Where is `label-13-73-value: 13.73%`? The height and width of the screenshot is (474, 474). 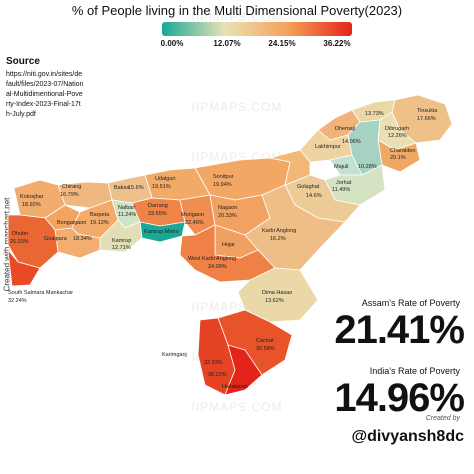 label-13-73-value: 13.73% is located at coordinates (374, 114).